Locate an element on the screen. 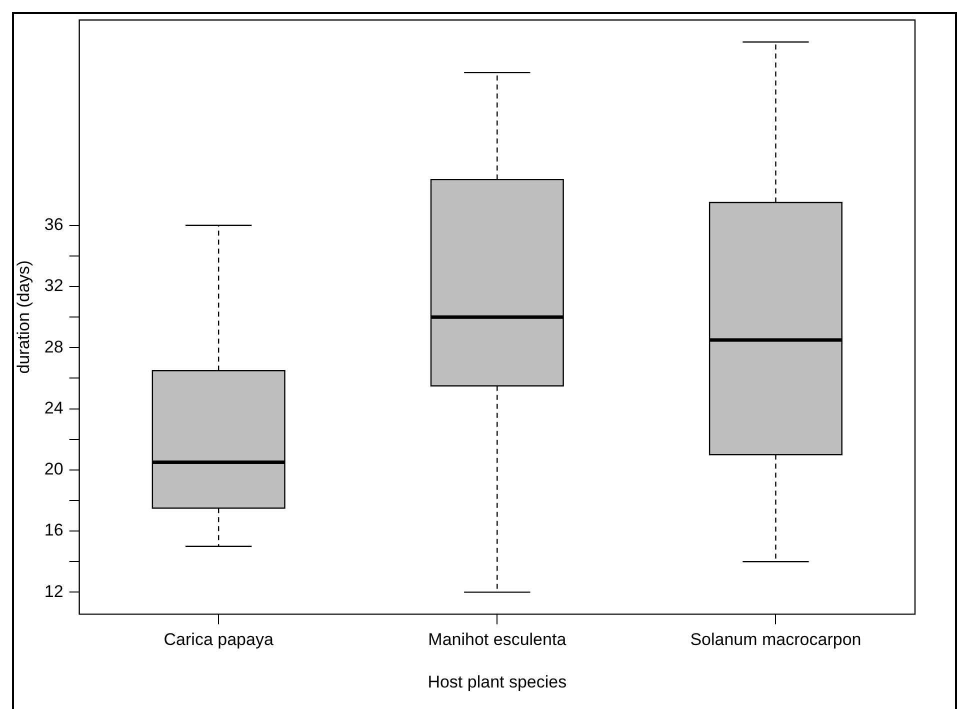 The width and height of the screenshot is (959, 709). y-tick-label: 36 is located at coordinates (54, 224).